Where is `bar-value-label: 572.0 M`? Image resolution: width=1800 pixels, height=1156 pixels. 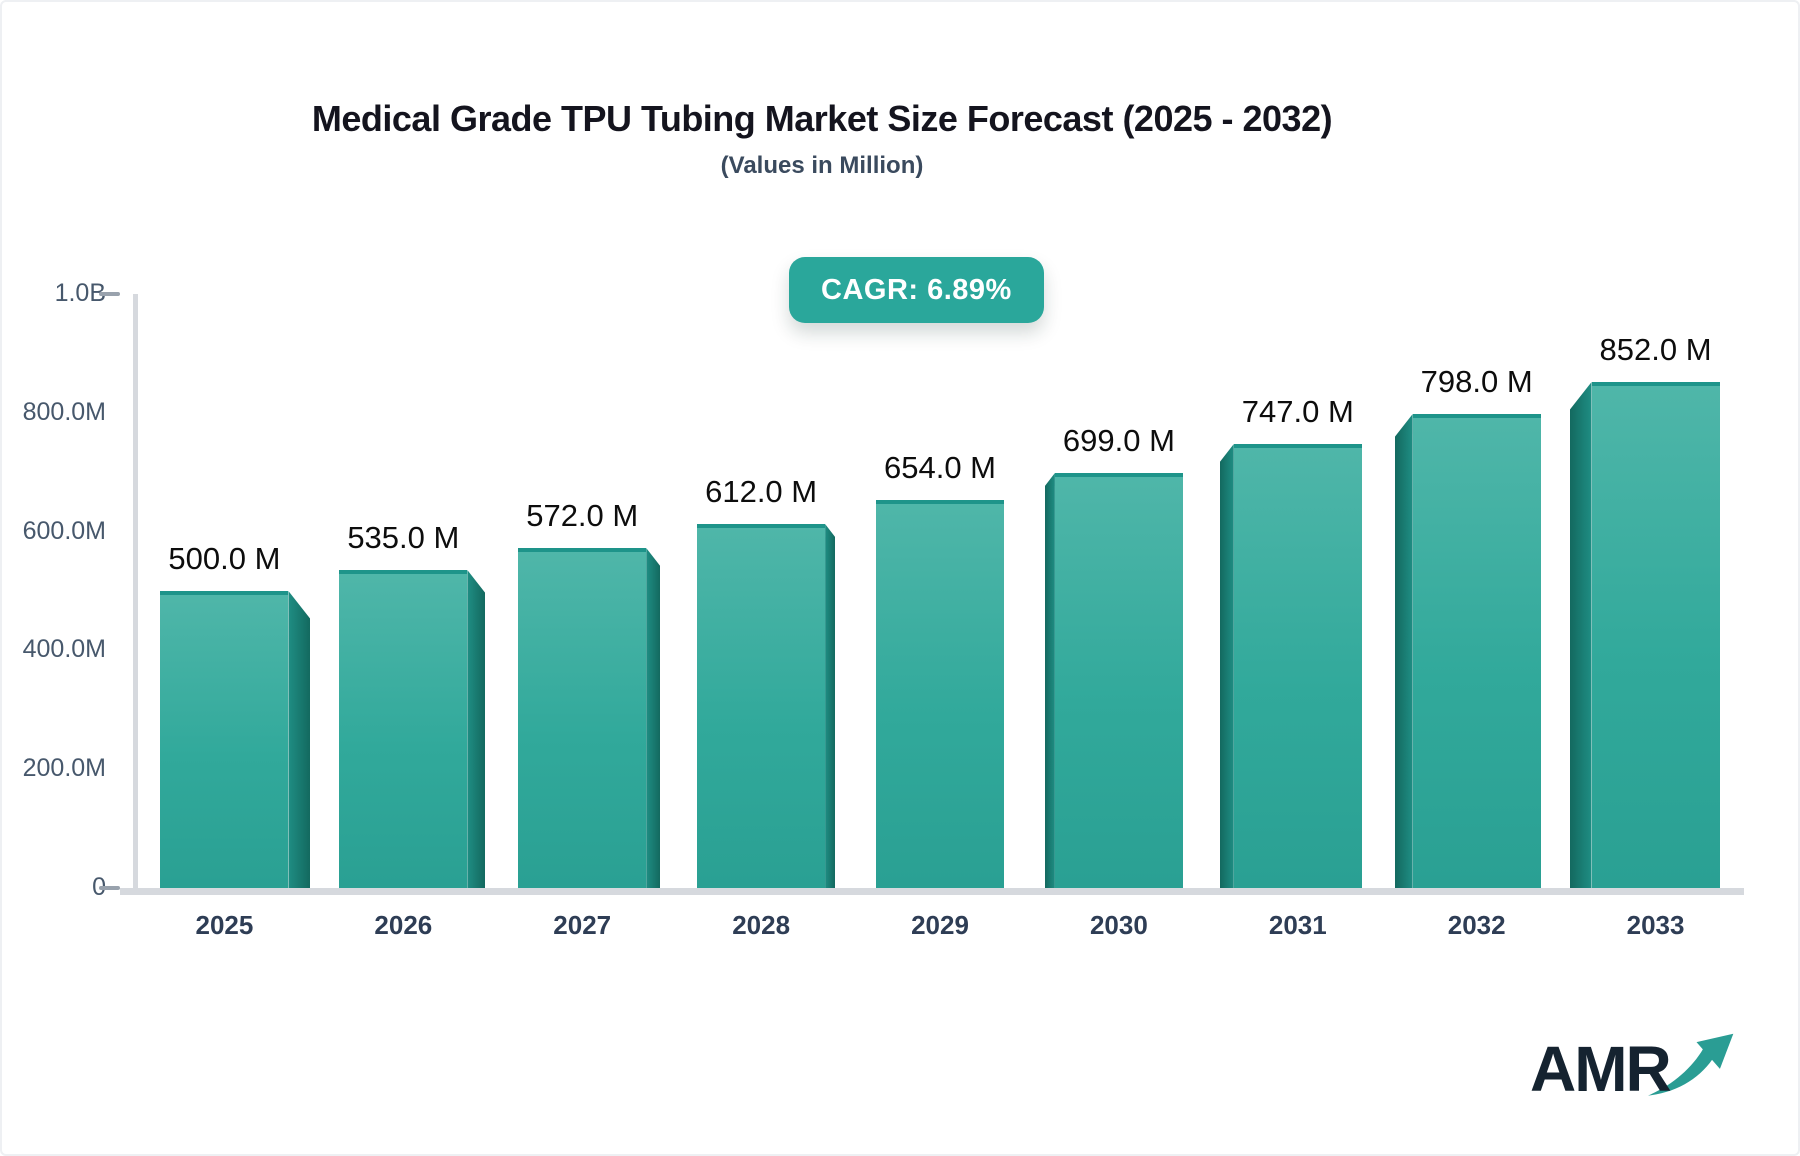 bar-value-label: 572.0 M is located at coordinates (582, 515).